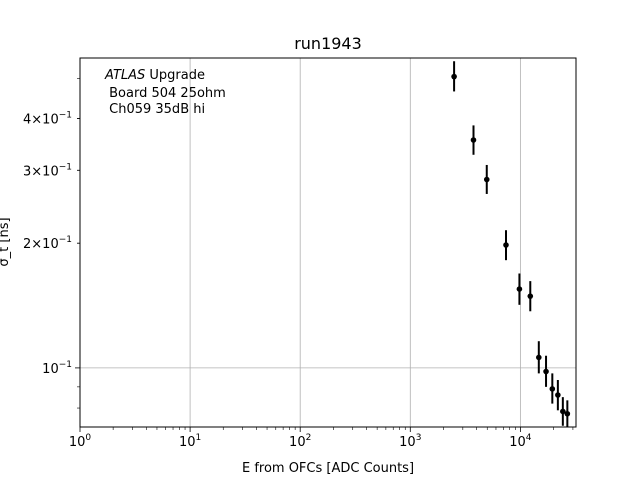 The image size is (640, 480). I want to click on chart-title: run1943, so click(328, 43).